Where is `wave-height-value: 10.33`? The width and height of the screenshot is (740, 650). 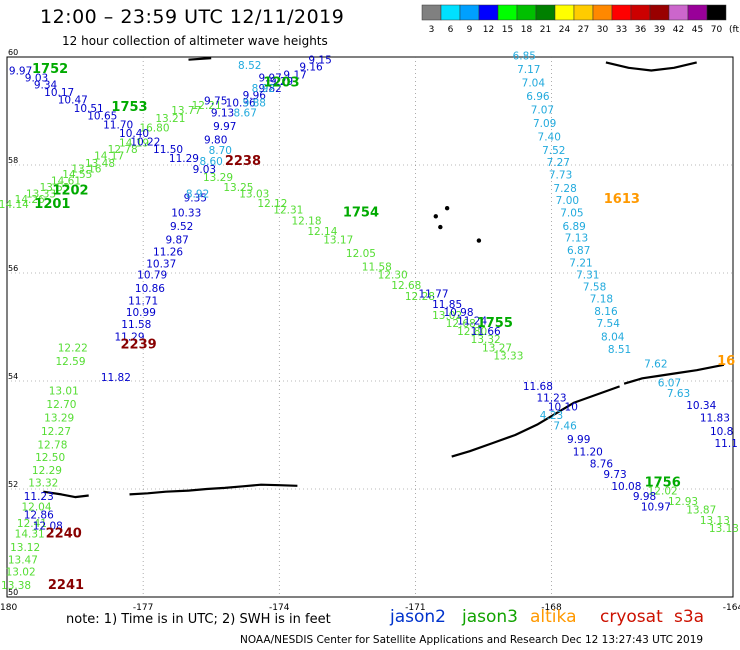 wave-height-value: 10.33 is located at coordinates (186, 213).